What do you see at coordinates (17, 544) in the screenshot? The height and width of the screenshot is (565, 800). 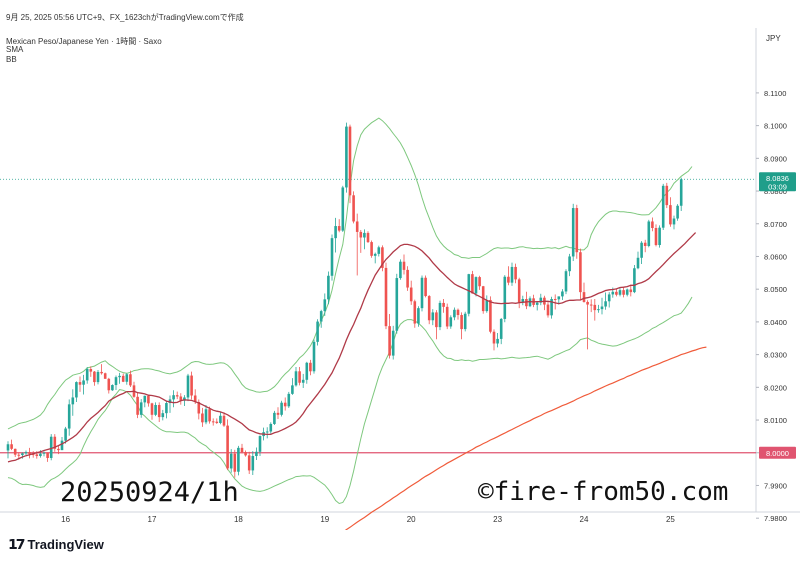 I see `tradingview-logo-icon: 𝟭𝟳` at bounding box center [17, 544].